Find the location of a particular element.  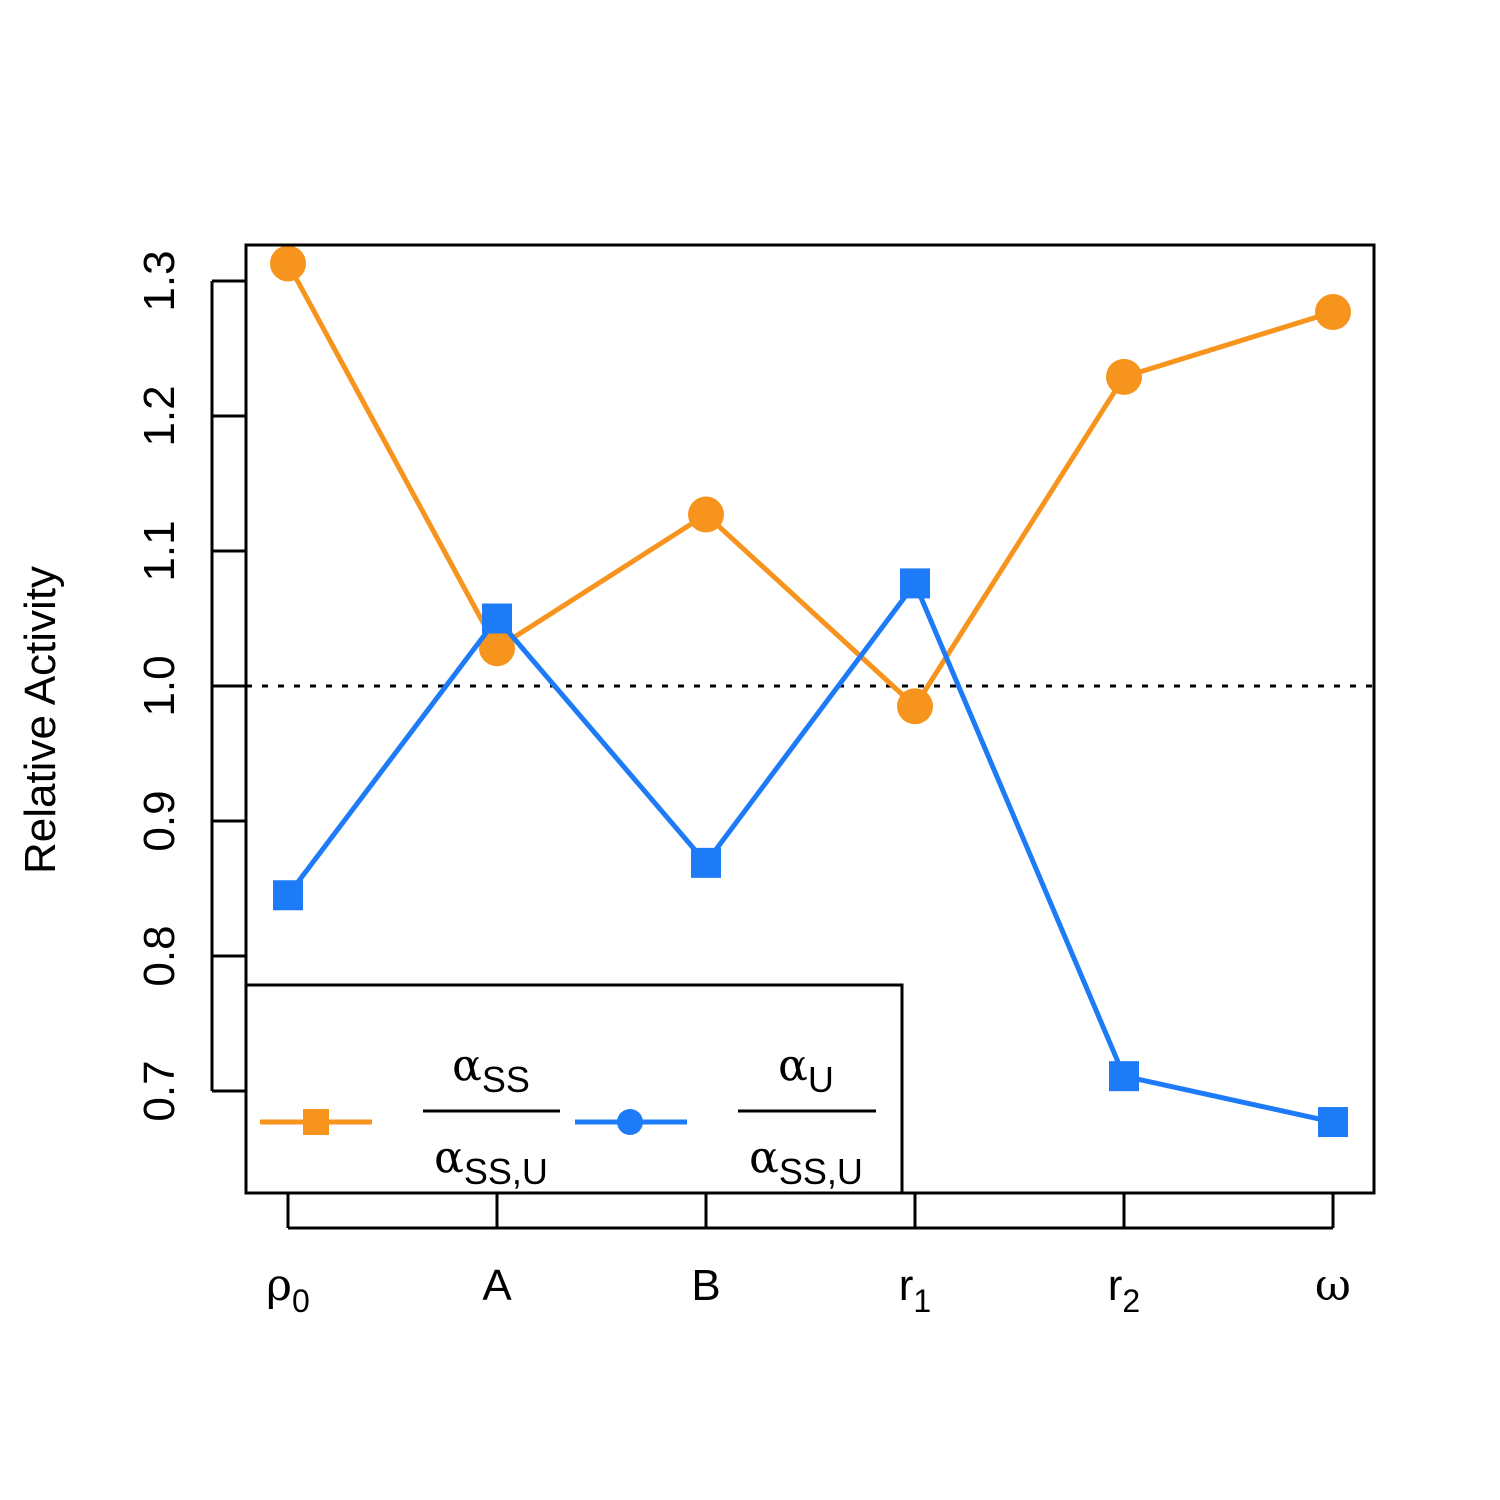

y-tick-label: 1.1 is located at coordinates (159, 550).